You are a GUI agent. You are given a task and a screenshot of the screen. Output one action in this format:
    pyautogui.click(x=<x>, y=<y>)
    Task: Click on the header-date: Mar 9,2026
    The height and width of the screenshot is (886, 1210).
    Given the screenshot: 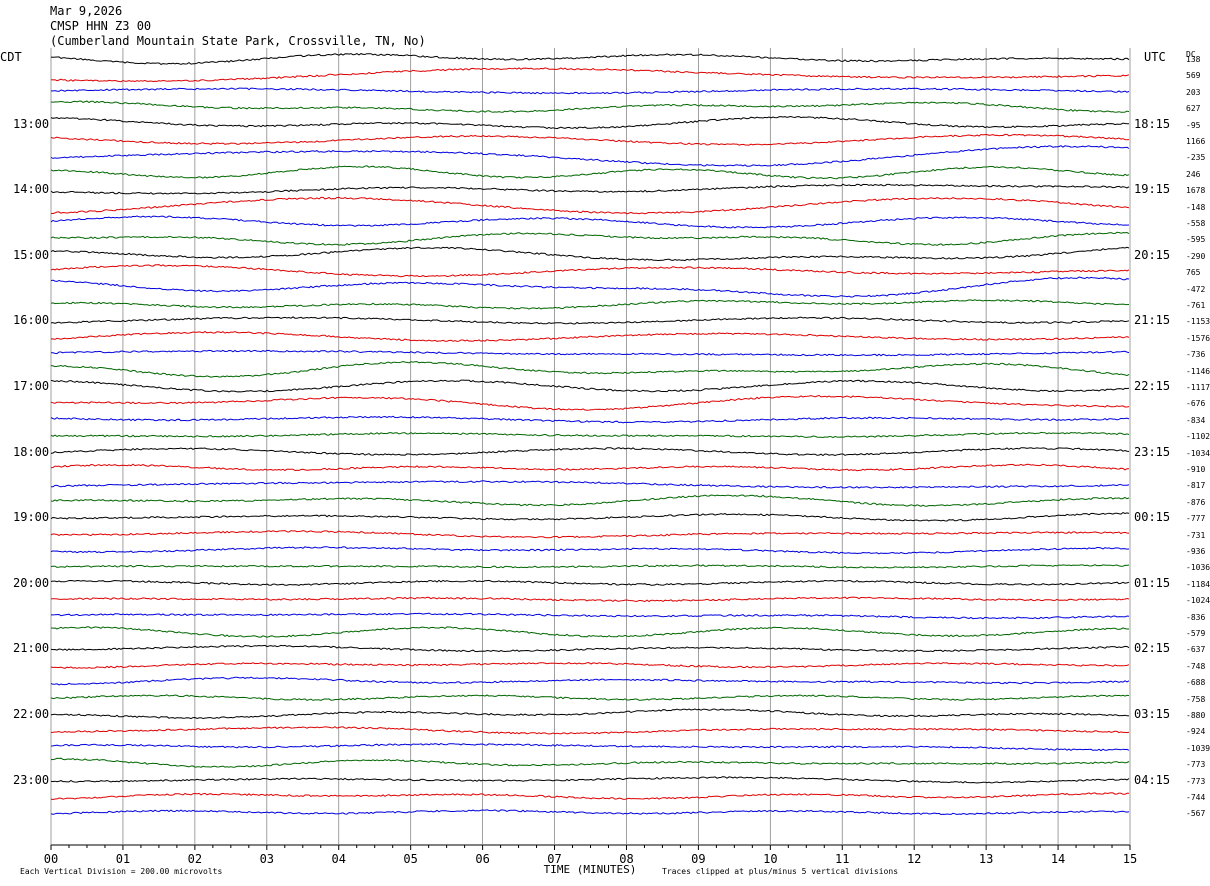 What is the action you would take?
    pyautogui.click(x=86, y=11)
    